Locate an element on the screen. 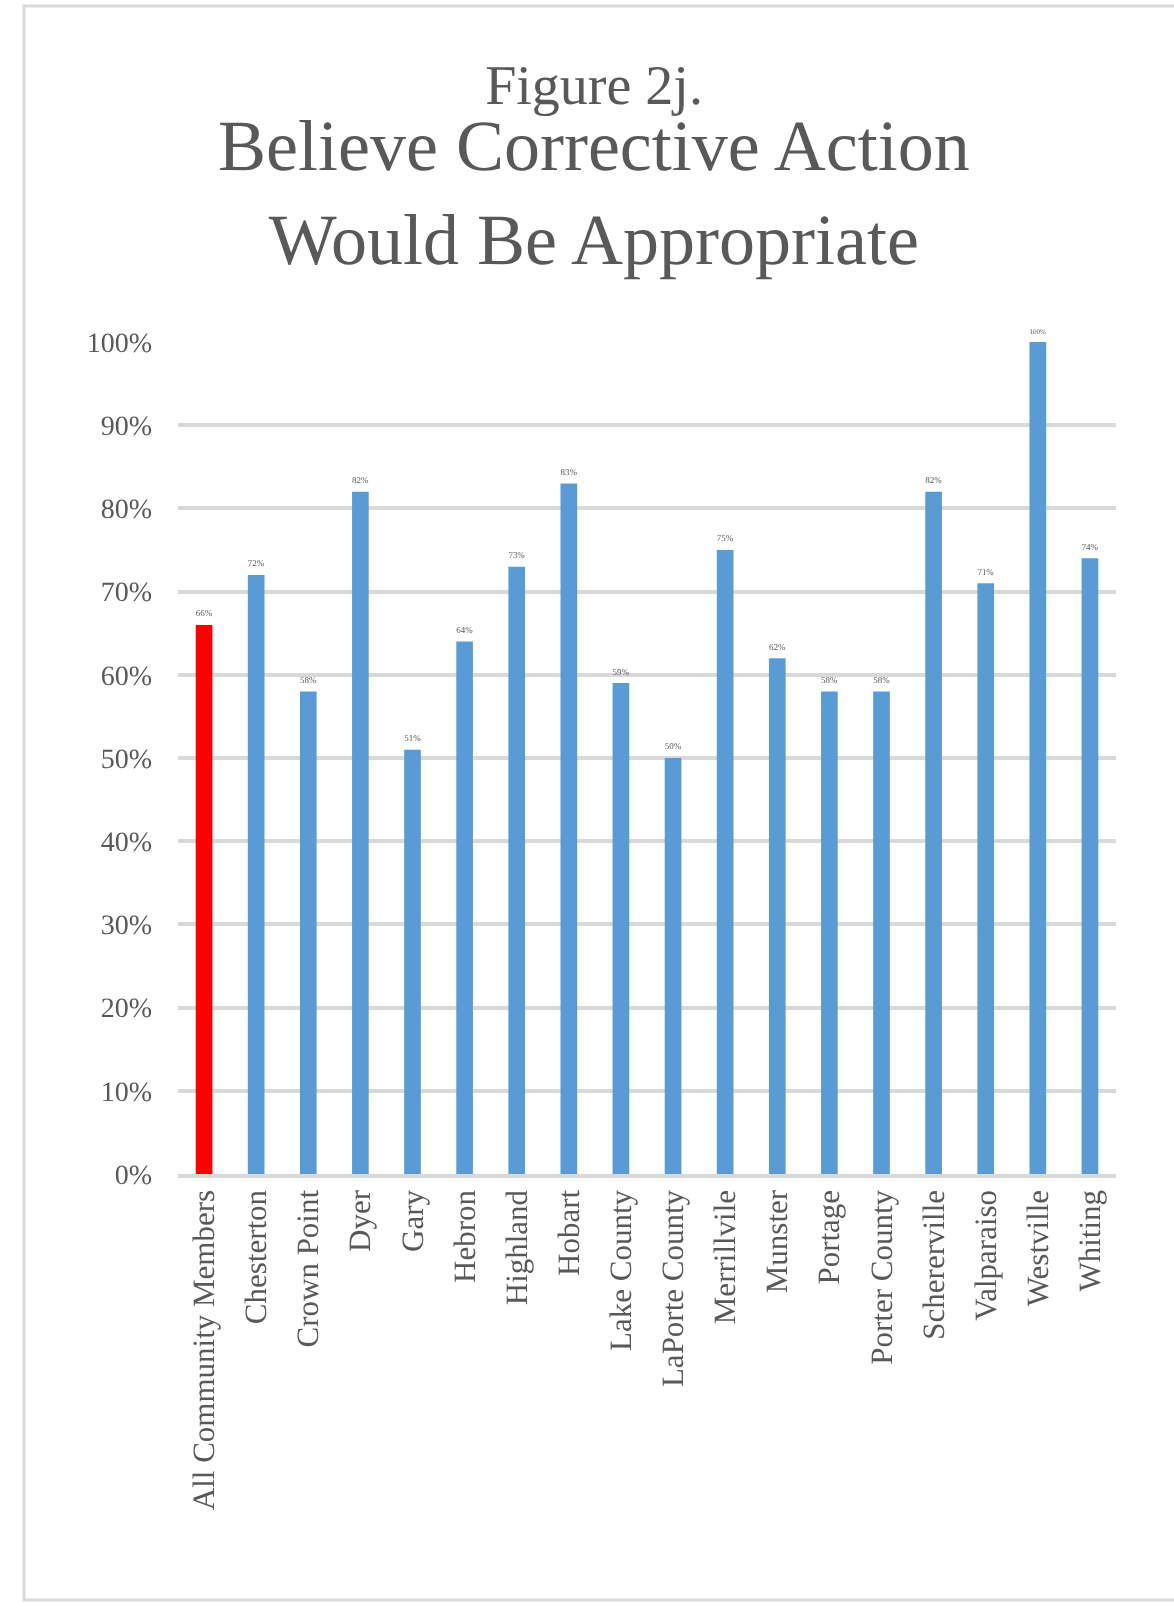 Image resolution: width=1174 pixels, height=1616 pixels. x-tick-label: Hobart is located at coordinates (569, 1232).